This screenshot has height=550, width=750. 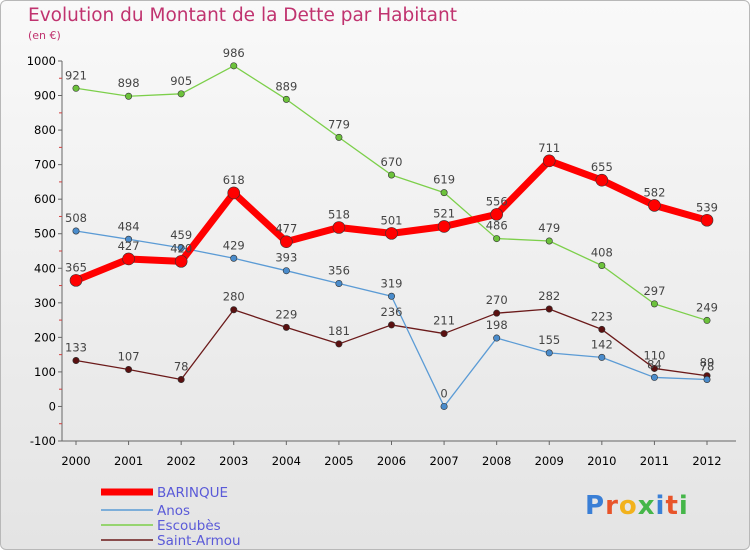 What do you see at coordinates (199, 541) in the screenshot?
I see `legend-label: Saint-Armou` at bounding box center [199, 541].